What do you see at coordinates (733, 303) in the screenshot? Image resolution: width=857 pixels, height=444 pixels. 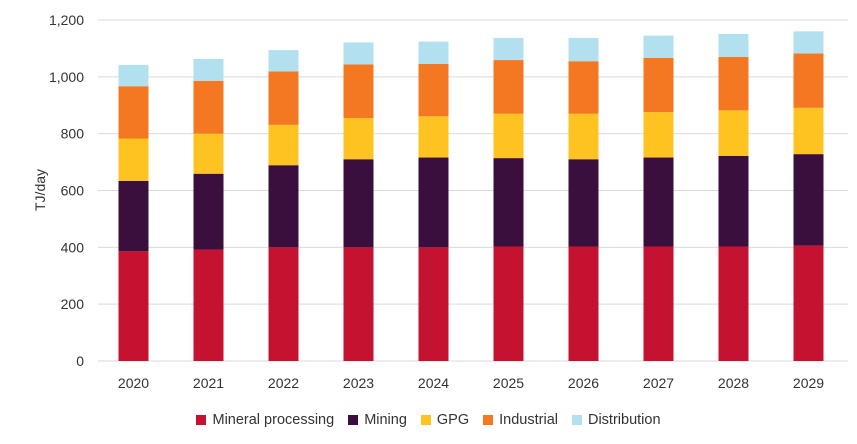 I see `bar-mineral-processing-2028` at bounding box center [733, 303].